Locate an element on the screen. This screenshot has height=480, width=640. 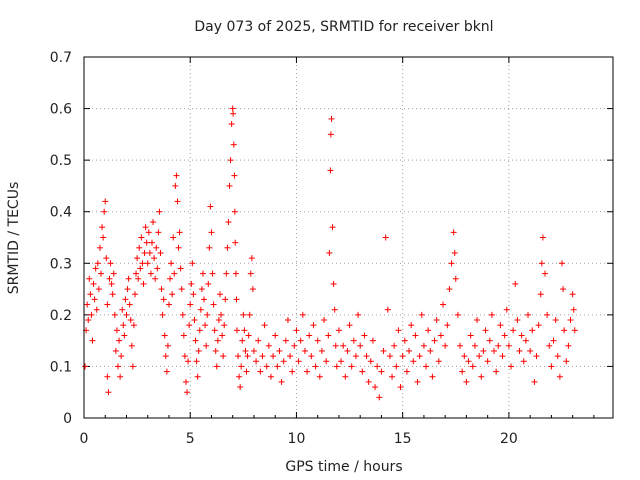
x-tick-label: 10 is located at coordinates (297, 439).